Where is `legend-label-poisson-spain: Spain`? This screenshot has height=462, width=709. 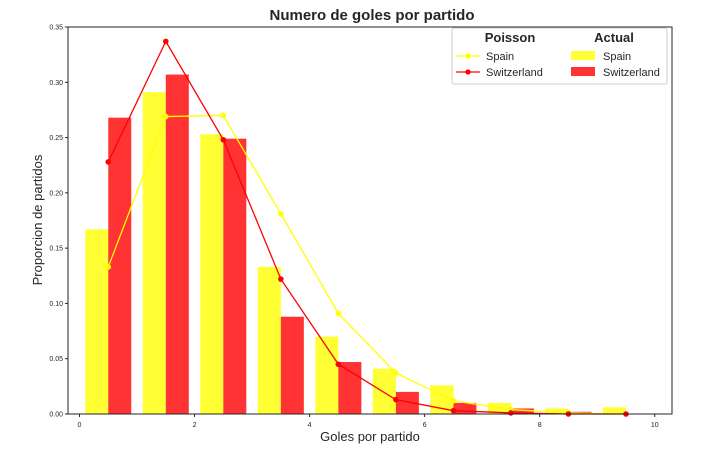 legend-label-poisson-spain: Spain is located at coordinates (500, 57).